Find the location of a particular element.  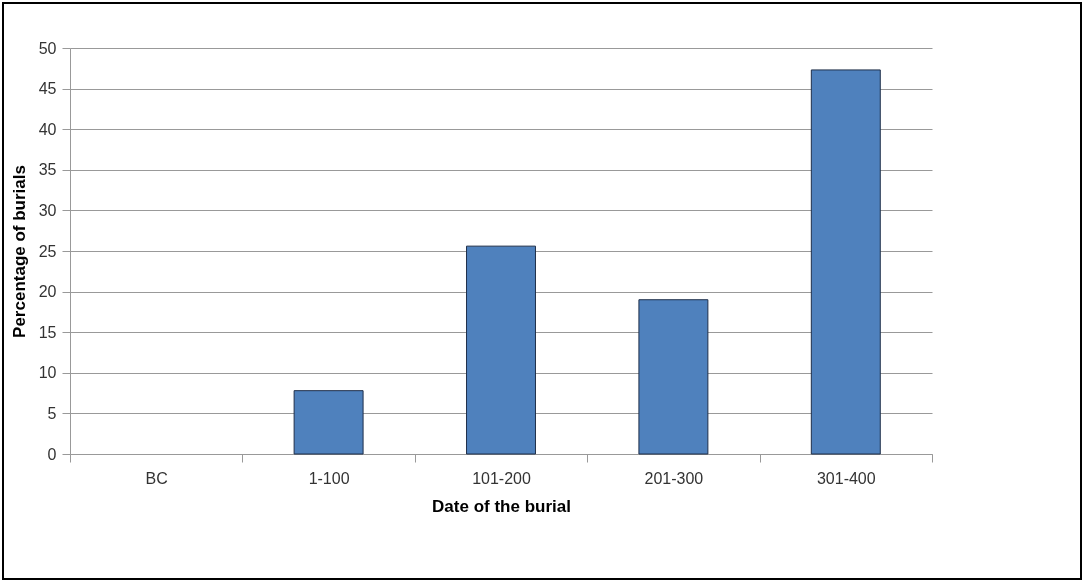

x-tick-label: 1-100 is located at coordinates (329, 478).